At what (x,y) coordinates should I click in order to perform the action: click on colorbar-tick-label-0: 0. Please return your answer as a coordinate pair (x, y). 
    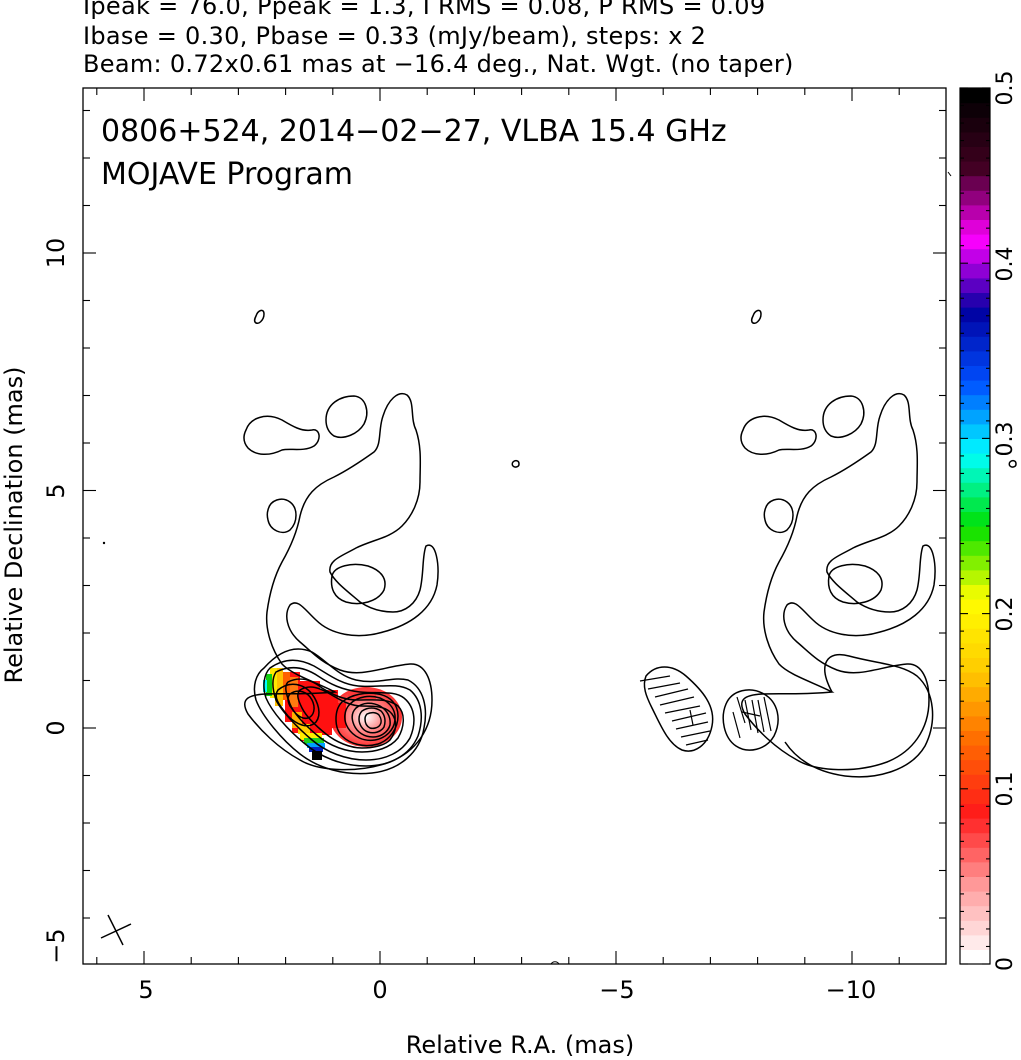
    Looking at the image, I should click on (1005, 964).